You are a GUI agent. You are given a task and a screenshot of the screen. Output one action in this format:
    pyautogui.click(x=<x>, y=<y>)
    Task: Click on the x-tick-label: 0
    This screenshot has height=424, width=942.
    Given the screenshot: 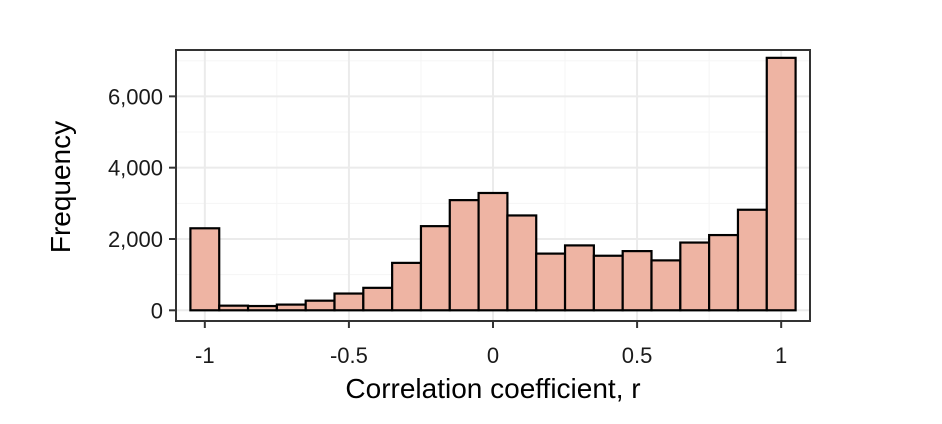 What is the action you would take?
    pyautogui.click(x=493, y=355)
    